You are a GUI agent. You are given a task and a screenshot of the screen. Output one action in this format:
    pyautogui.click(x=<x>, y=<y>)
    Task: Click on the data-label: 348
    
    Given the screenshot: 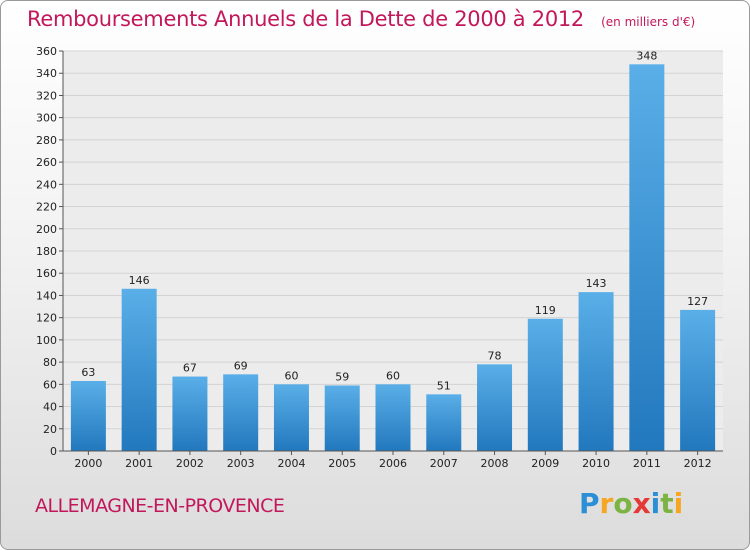 What is the action you would take?
    pyautogui.click(x=646, y=55)
    